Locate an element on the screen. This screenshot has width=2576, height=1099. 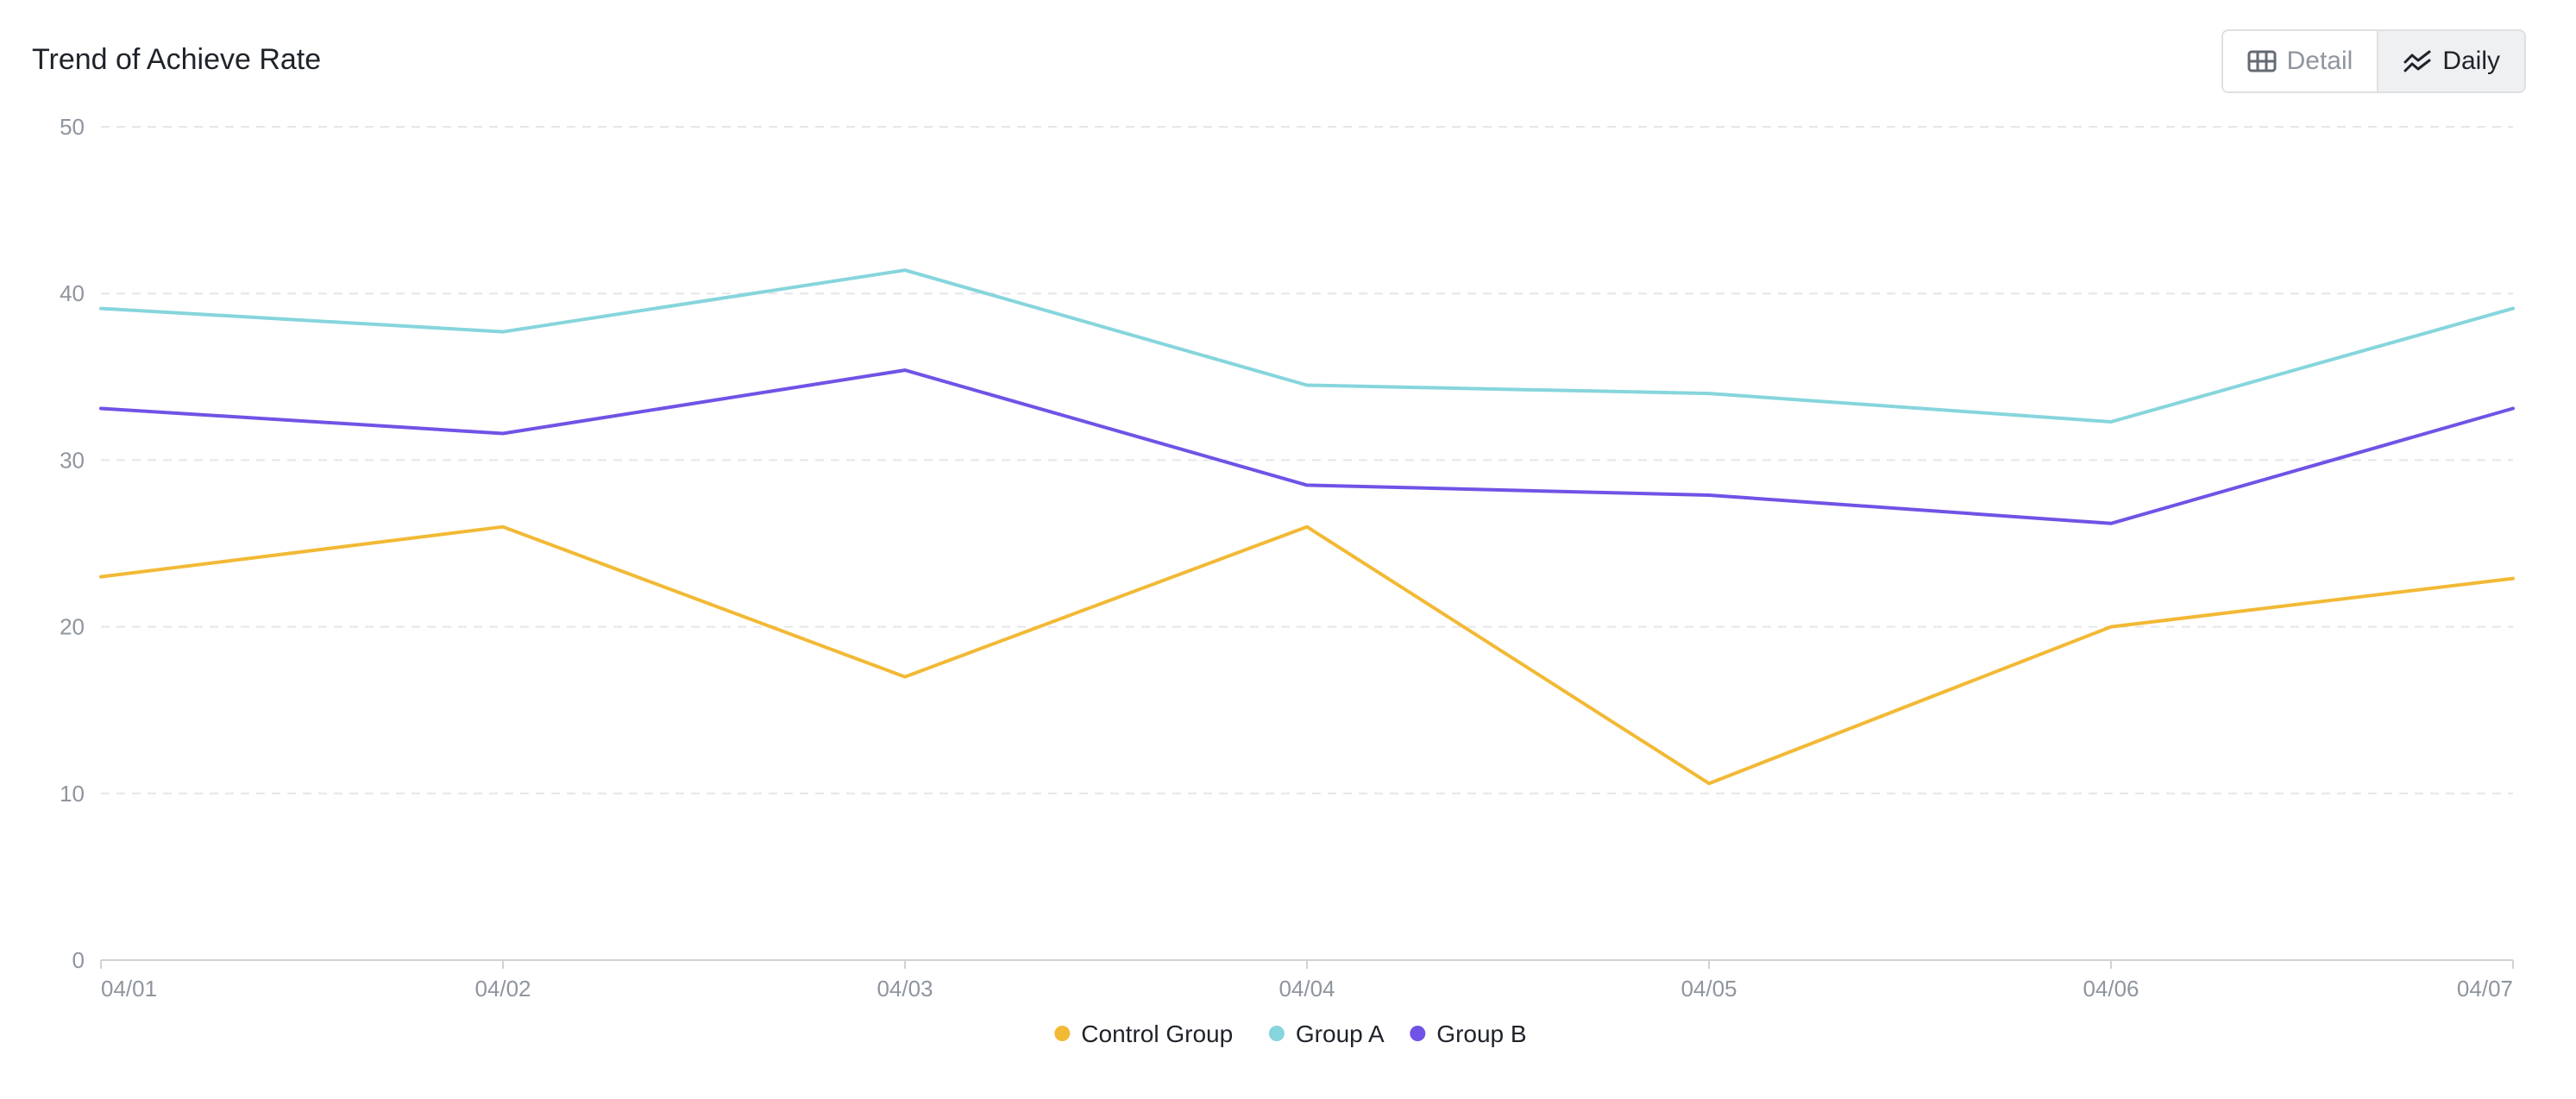
daily-button: Daily is located at coordinates (2450, 61).